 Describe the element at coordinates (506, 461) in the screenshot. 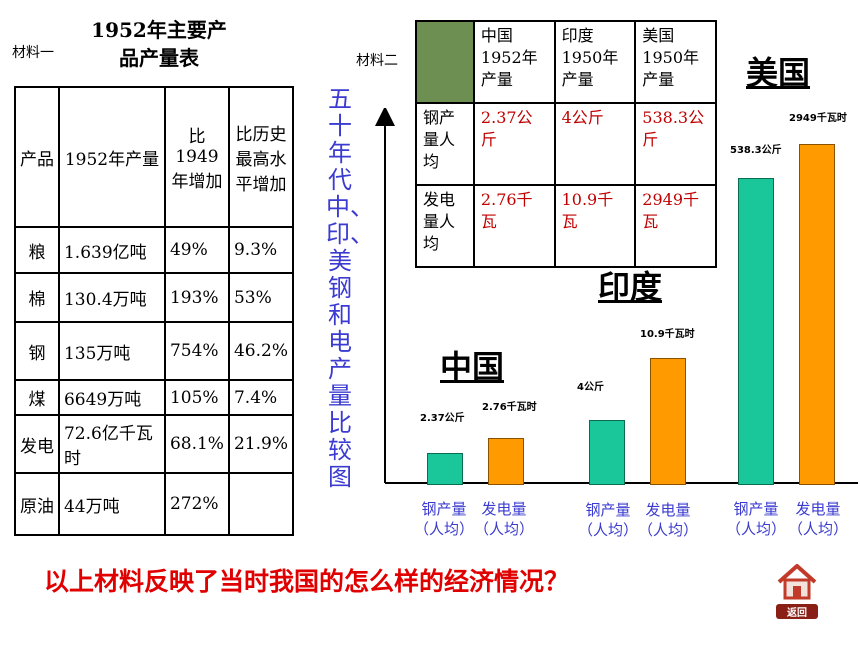

I see `bar-china-power` at that location.